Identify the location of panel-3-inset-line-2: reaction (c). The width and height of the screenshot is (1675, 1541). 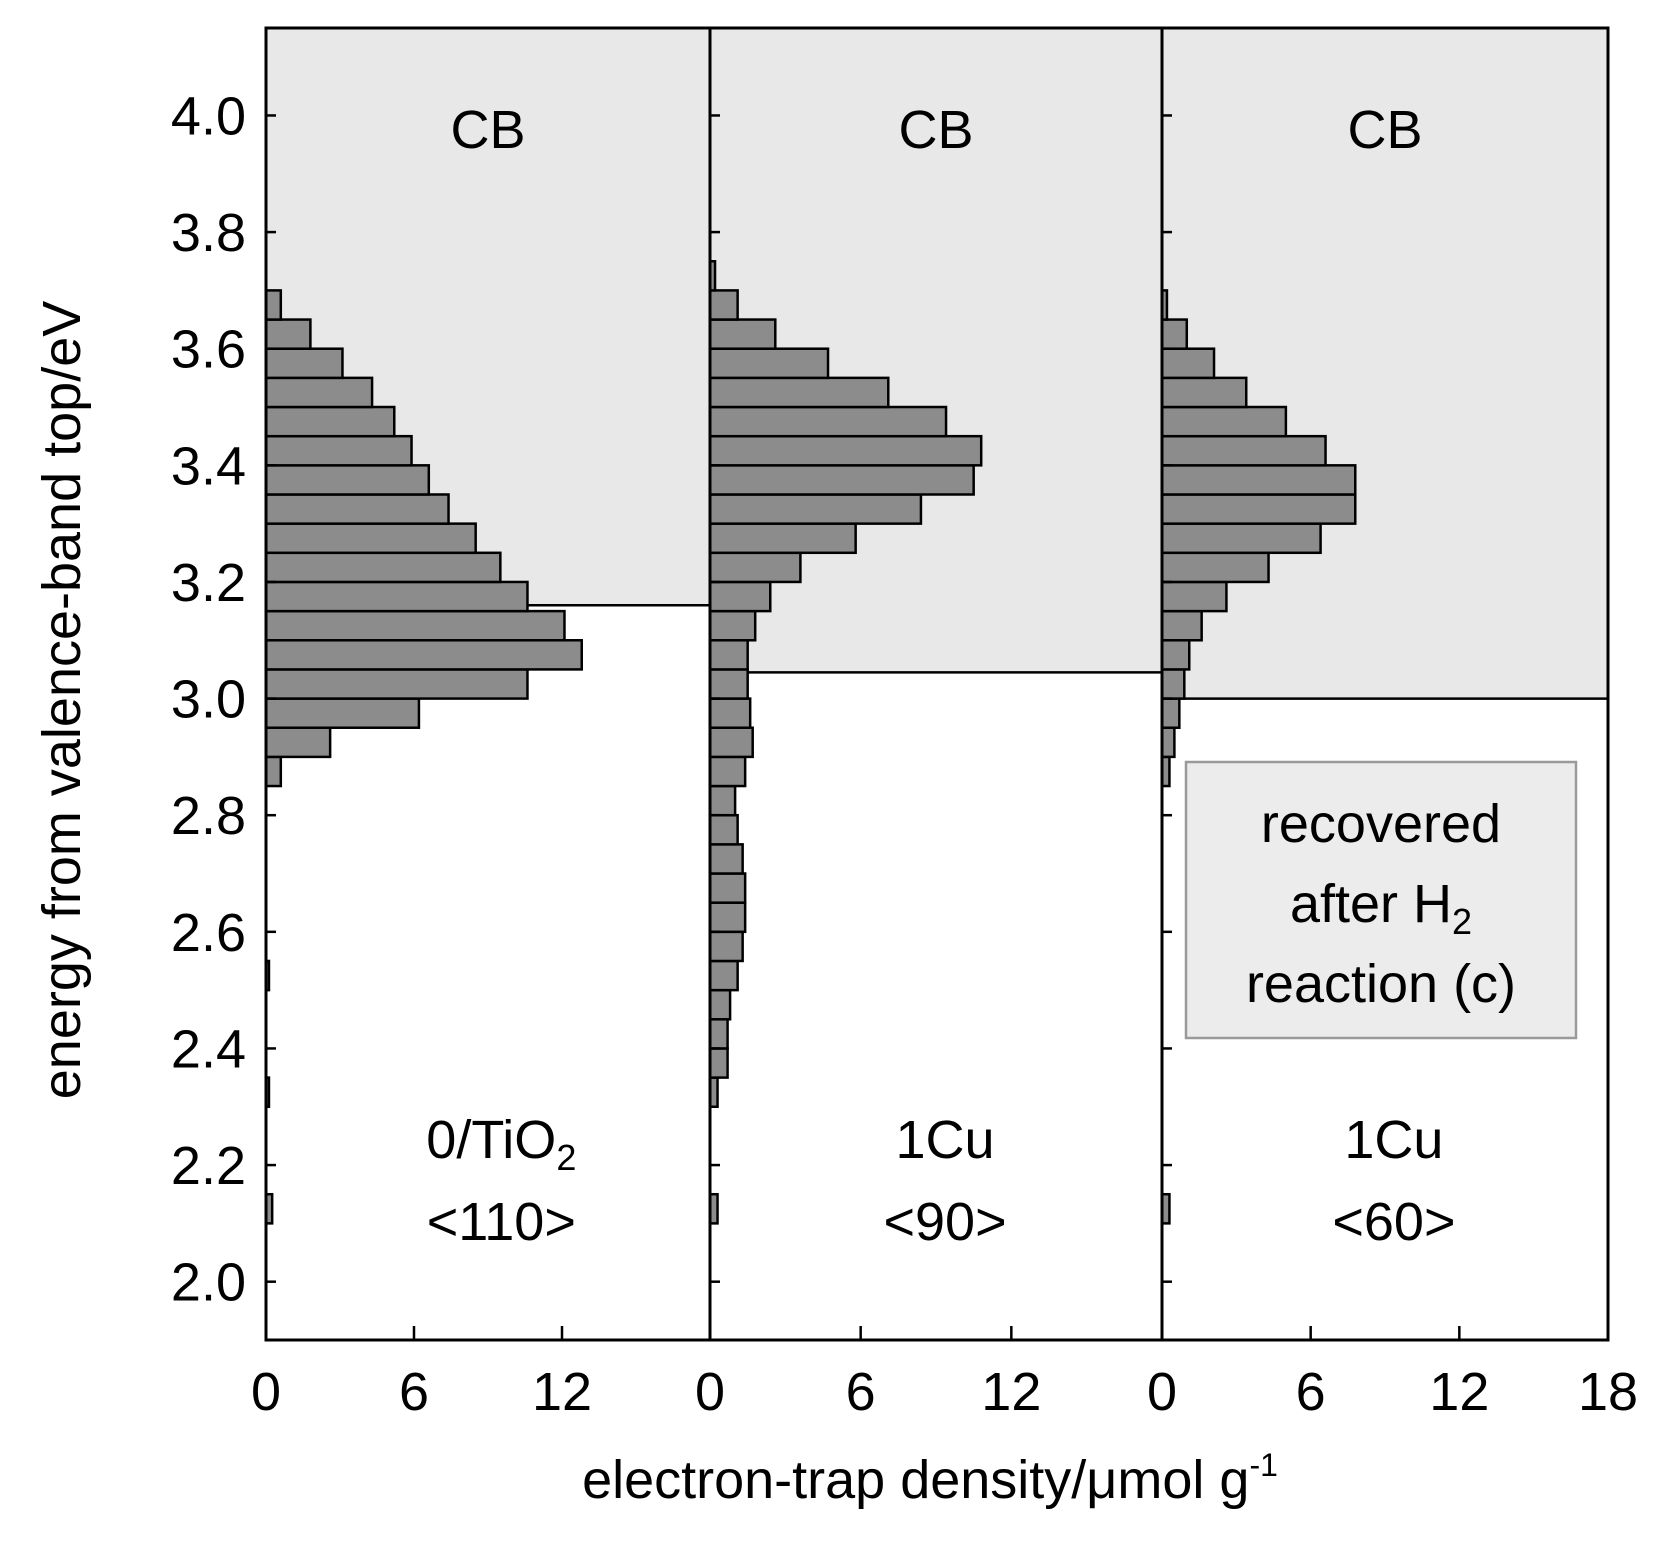
(1381, 984).